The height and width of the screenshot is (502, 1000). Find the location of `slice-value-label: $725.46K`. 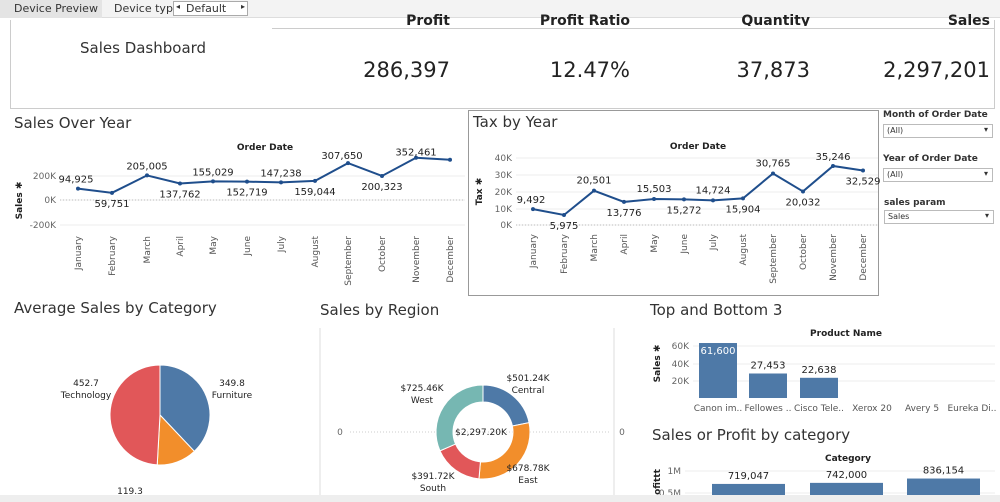

slice-value-label: $725.46K is located at coordinates (422, 389).